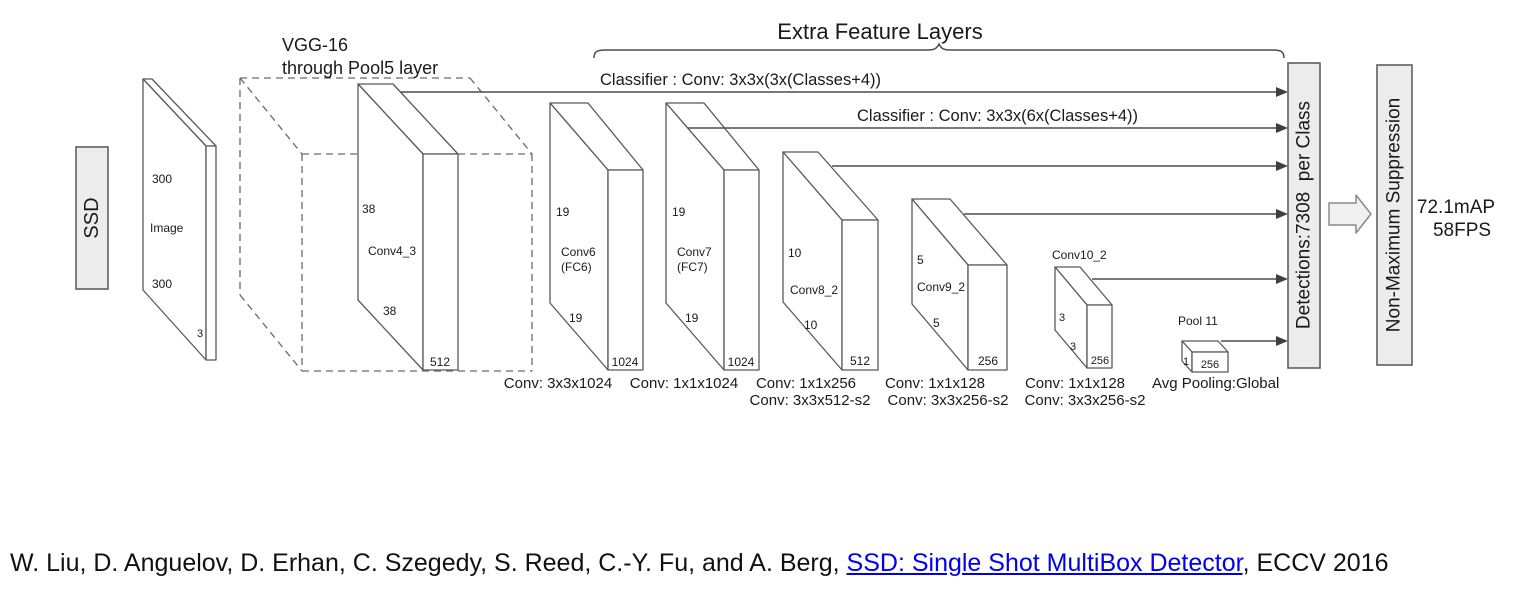 The width and height of the screenshot is (1530, 590). Describe the element at coordinates (1215, 383) in the screenshot. I see `op-pool11: Avg Pooling:Global` at that location.